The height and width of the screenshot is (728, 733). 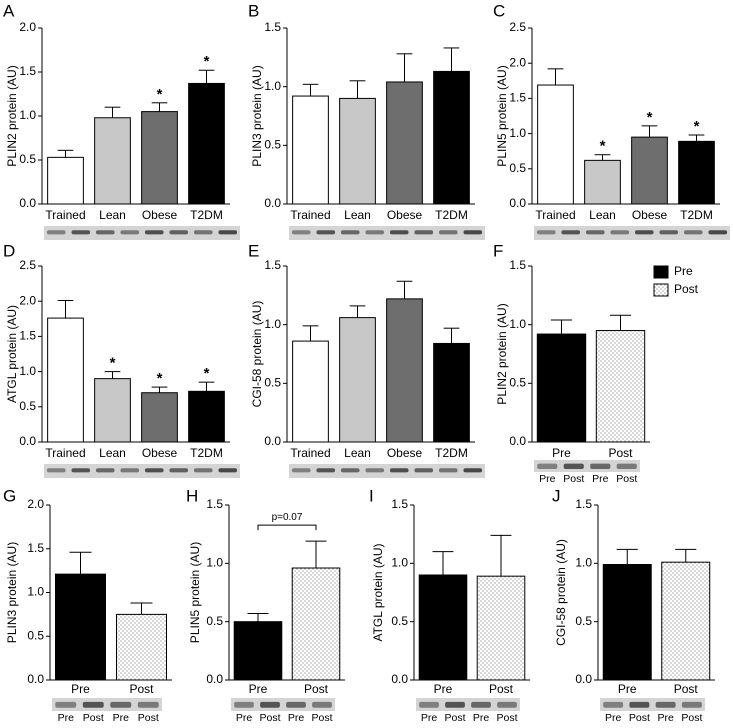 What do you see at coordinates (378, 592) in the screenshot?
I see `y-axis-label: ATGL protein (AU)` at bounding box center [378, 592].